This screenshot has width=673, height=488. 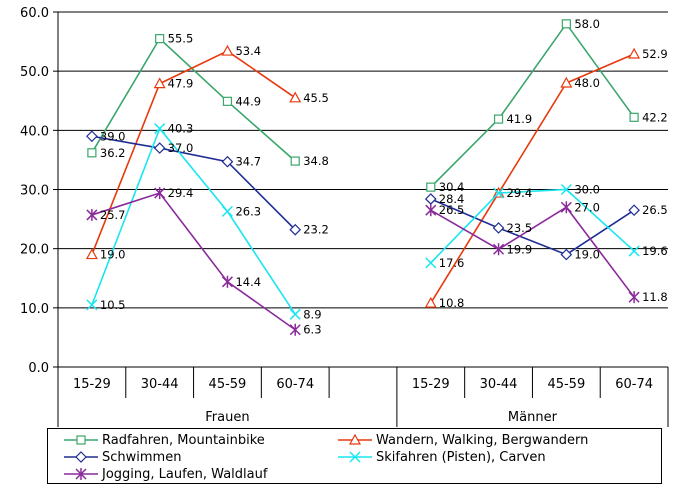 I want to click on data-label: 53.4, so click(x=248, y=51).